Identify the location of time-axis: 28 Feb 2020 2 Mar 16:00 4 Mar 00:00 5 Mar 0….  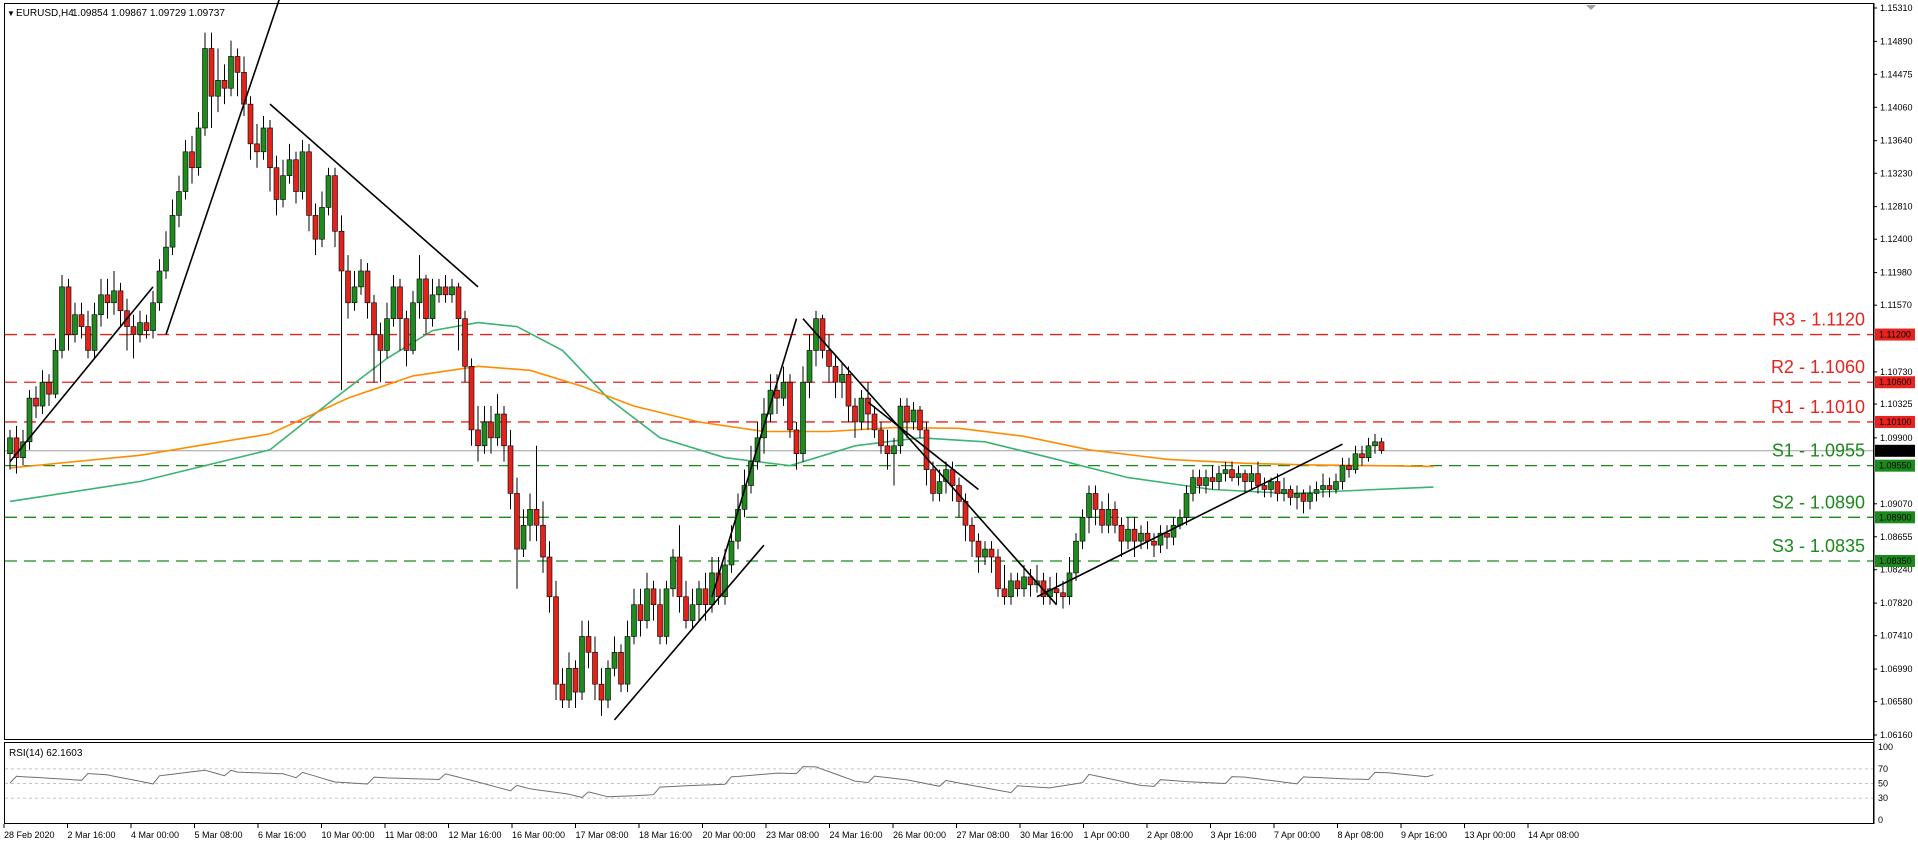
(791, 832).